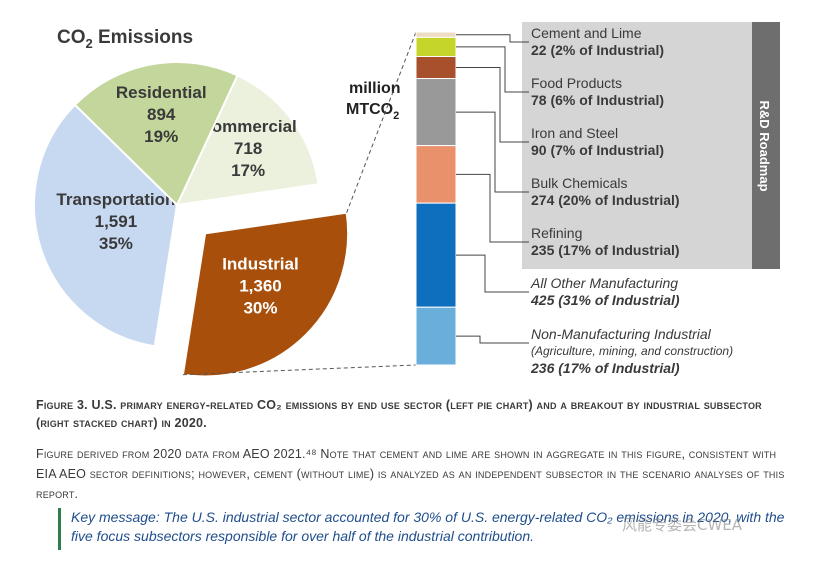  What do you see at coordinates (605, 368) in the screenshot?
I see `bar-value: 236 (17% of Industrial)` at bounding box center [605, 368].